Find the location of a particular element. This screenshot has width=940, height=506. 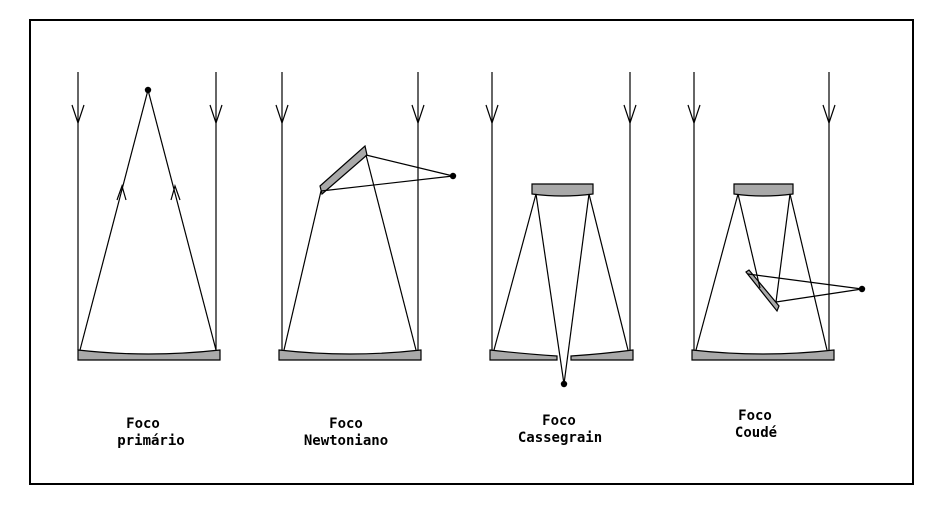

panel-prime-focus: Foco primário is located at coordinates (147, 260).